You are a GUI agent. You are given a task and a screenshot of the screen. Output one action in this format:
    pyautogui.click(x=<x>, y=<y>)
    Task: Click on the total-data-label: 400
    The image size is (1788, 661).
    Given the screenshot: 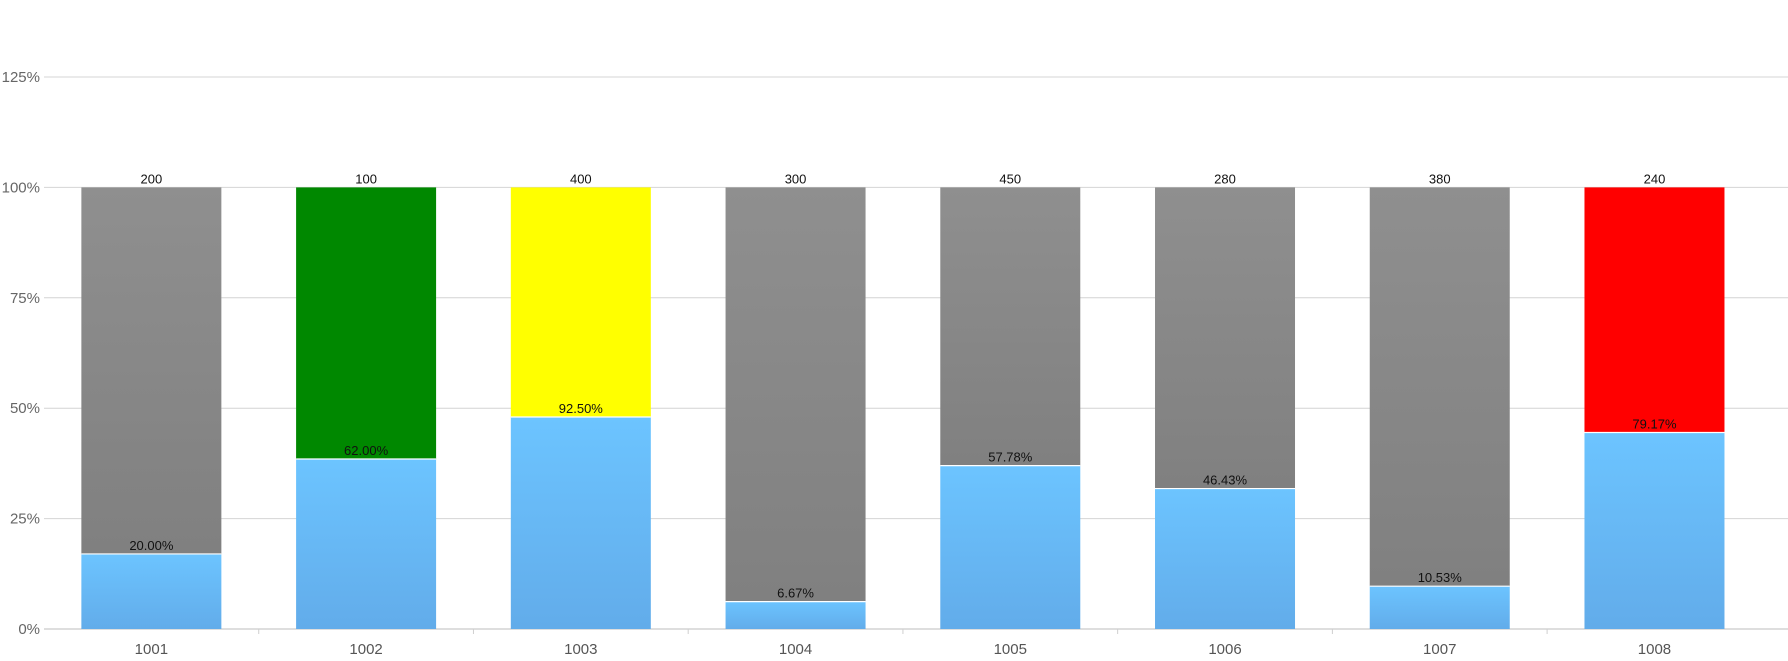 What is the action you would take?
    pyautogui.click(x=581, y=178)
    